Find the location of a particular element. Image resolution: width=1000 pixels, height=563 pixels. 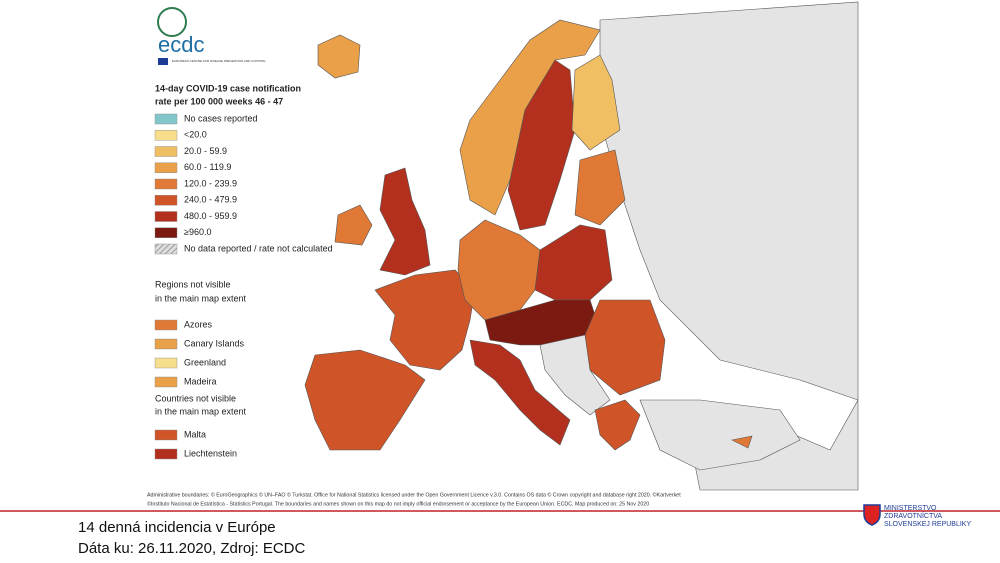

legend-label: Malta is located at coordinates (195, 434).